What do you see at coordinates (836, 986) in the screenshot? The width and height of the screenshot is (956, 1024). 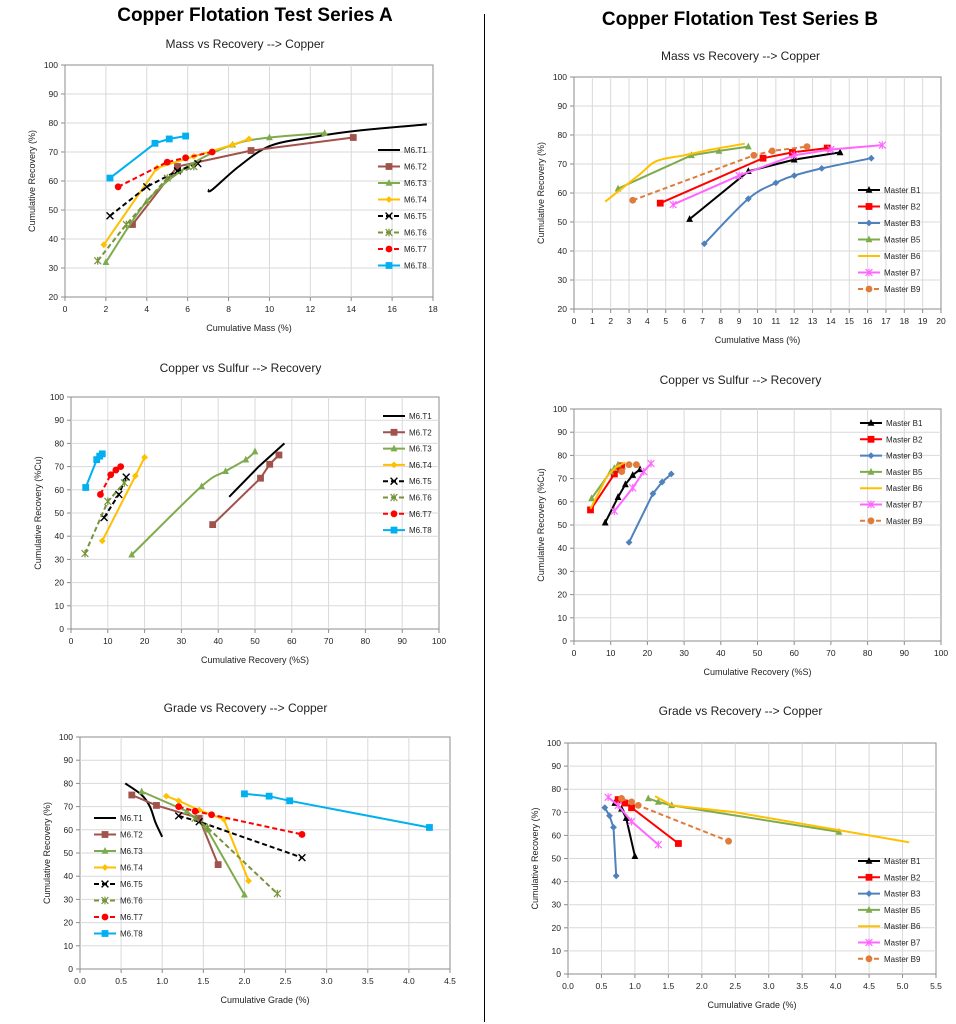 I see `x-tick-label: 4.0` at bounding box center [836, 986].